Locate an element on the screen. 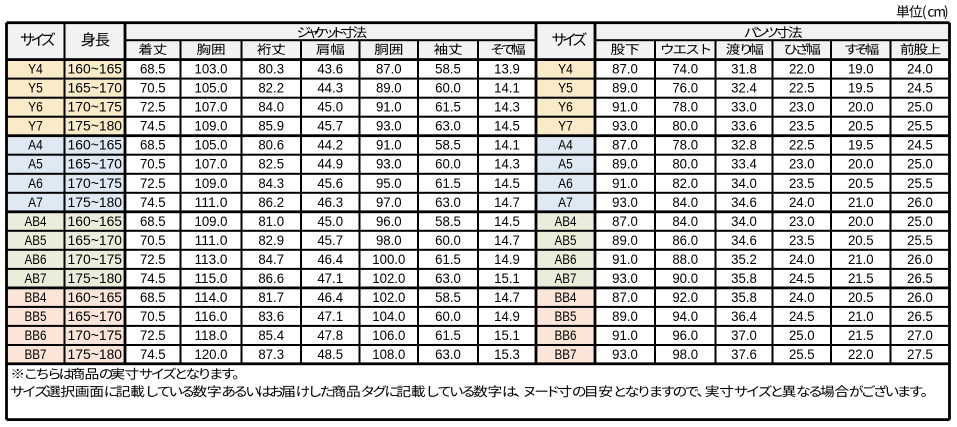 This screenshot has width=957, height=427. svg-text: 15.3 is located at coordinates (507, 354).